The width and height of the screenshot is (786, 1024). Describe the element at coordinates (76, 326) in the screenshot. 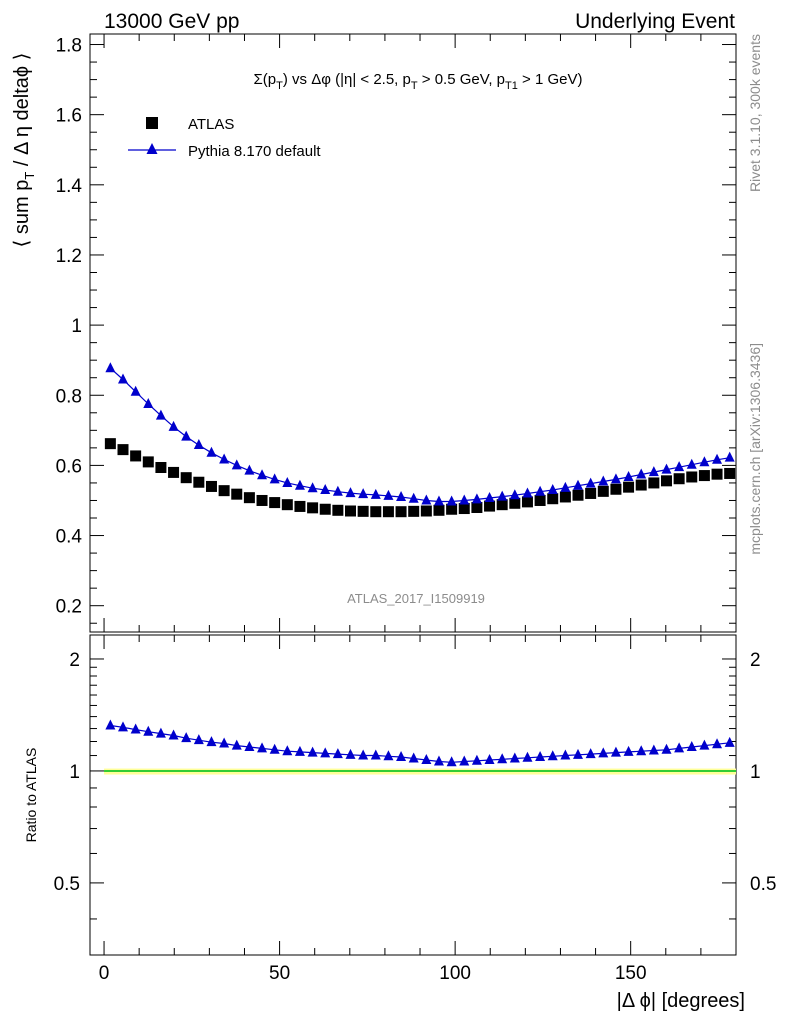

I see `main-y-tick-label: 1` at that location.